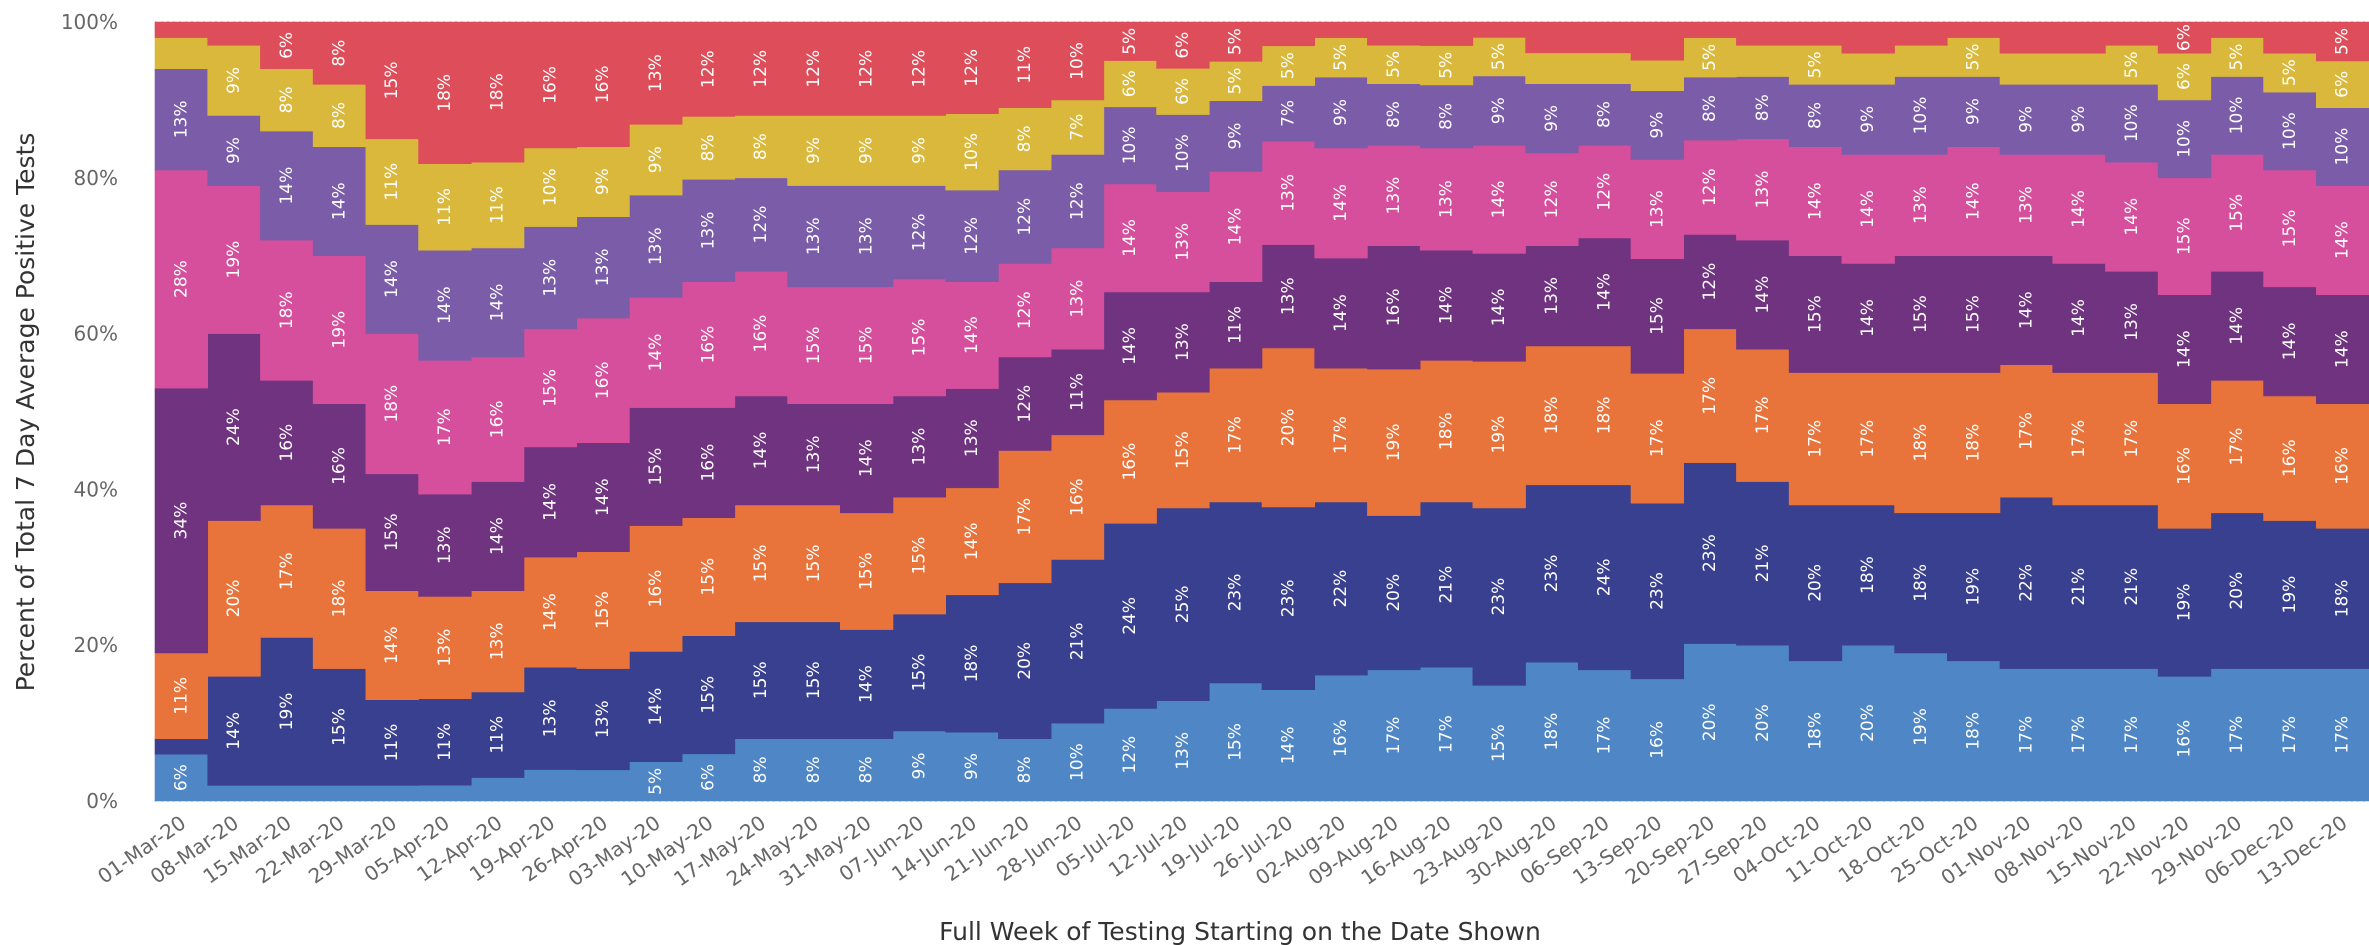  I want to click on data-label: 22%, so click(1341, 589).